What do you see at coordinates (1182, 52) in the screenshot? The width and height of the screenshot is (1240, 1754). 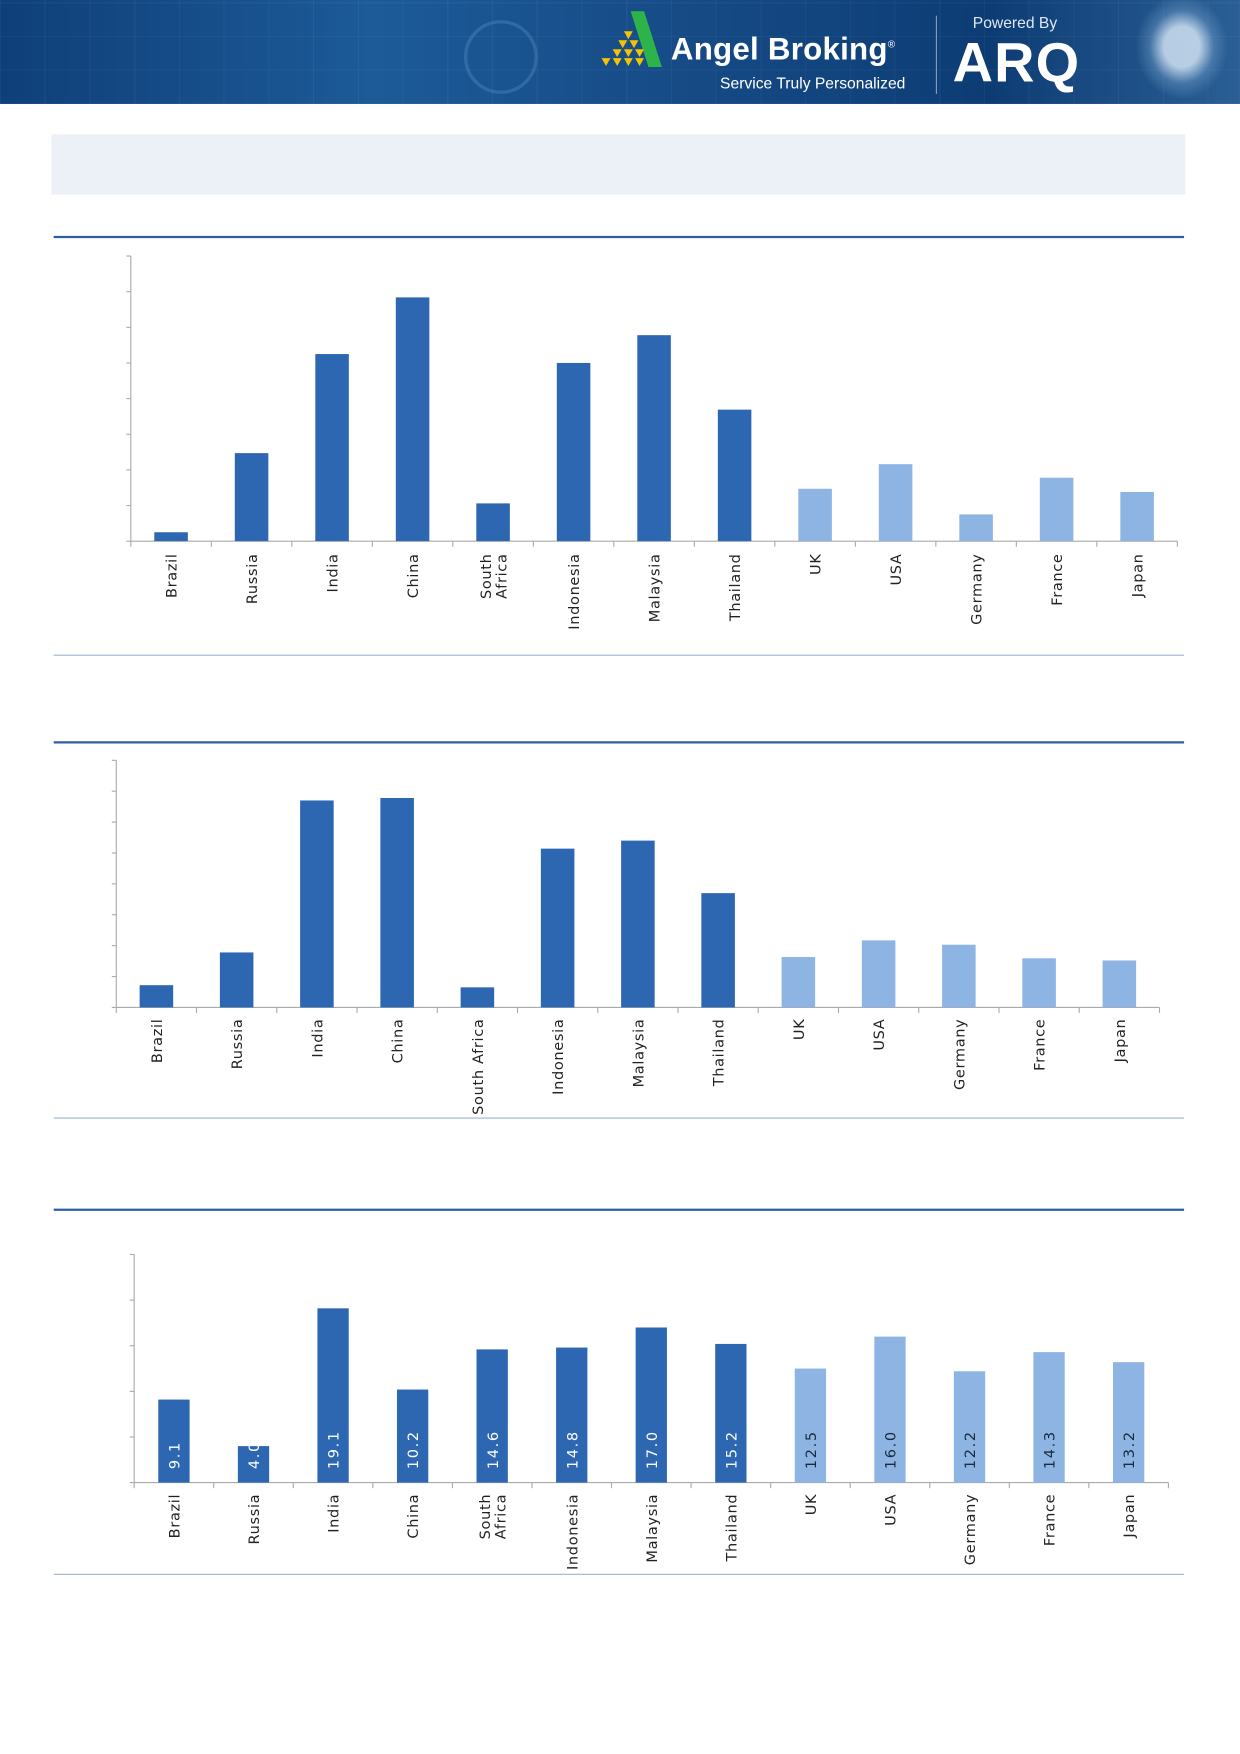 I see `digital-head-image` at bounding box center [1182, 52].